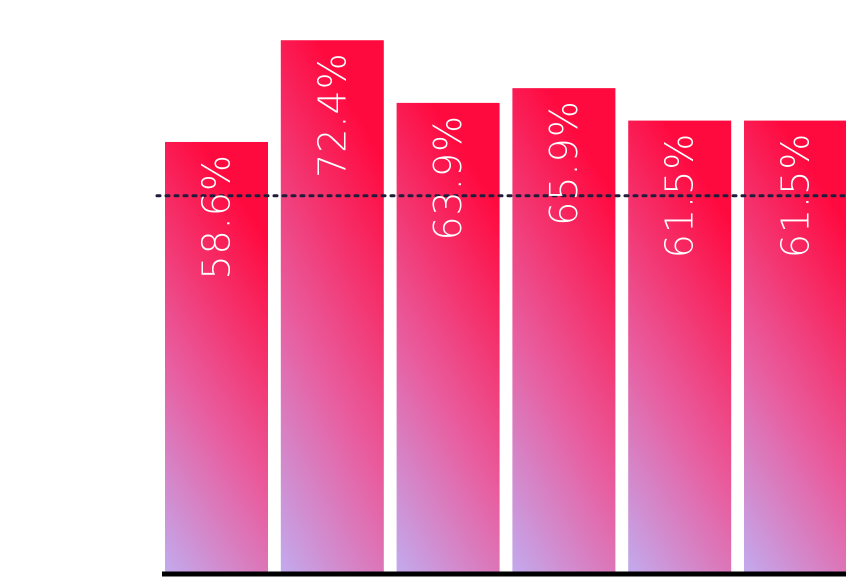 The image size is (846, 577). I want to click on bar-value-label-6: 61.5%, so click(796, 196).